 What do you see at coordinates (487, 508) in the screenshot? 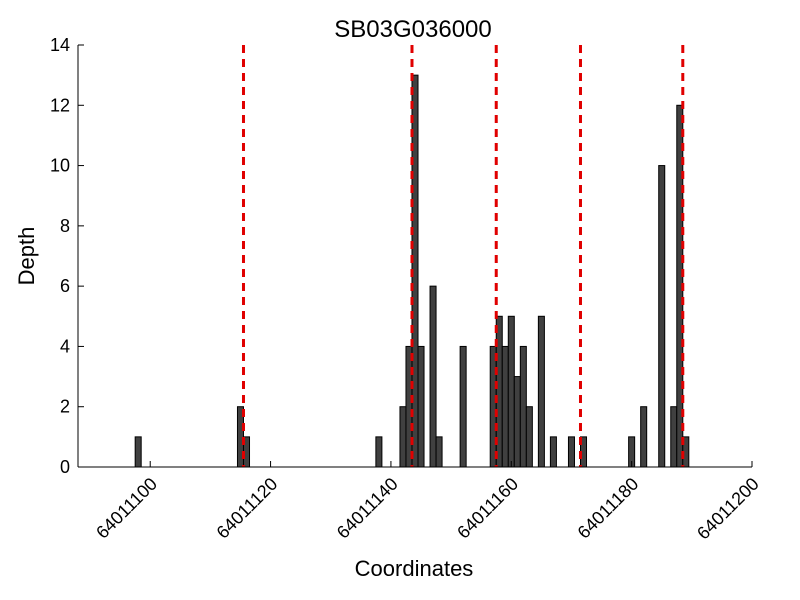
I see `x-tick-label: 64011160` at bounding box center [487, 508].